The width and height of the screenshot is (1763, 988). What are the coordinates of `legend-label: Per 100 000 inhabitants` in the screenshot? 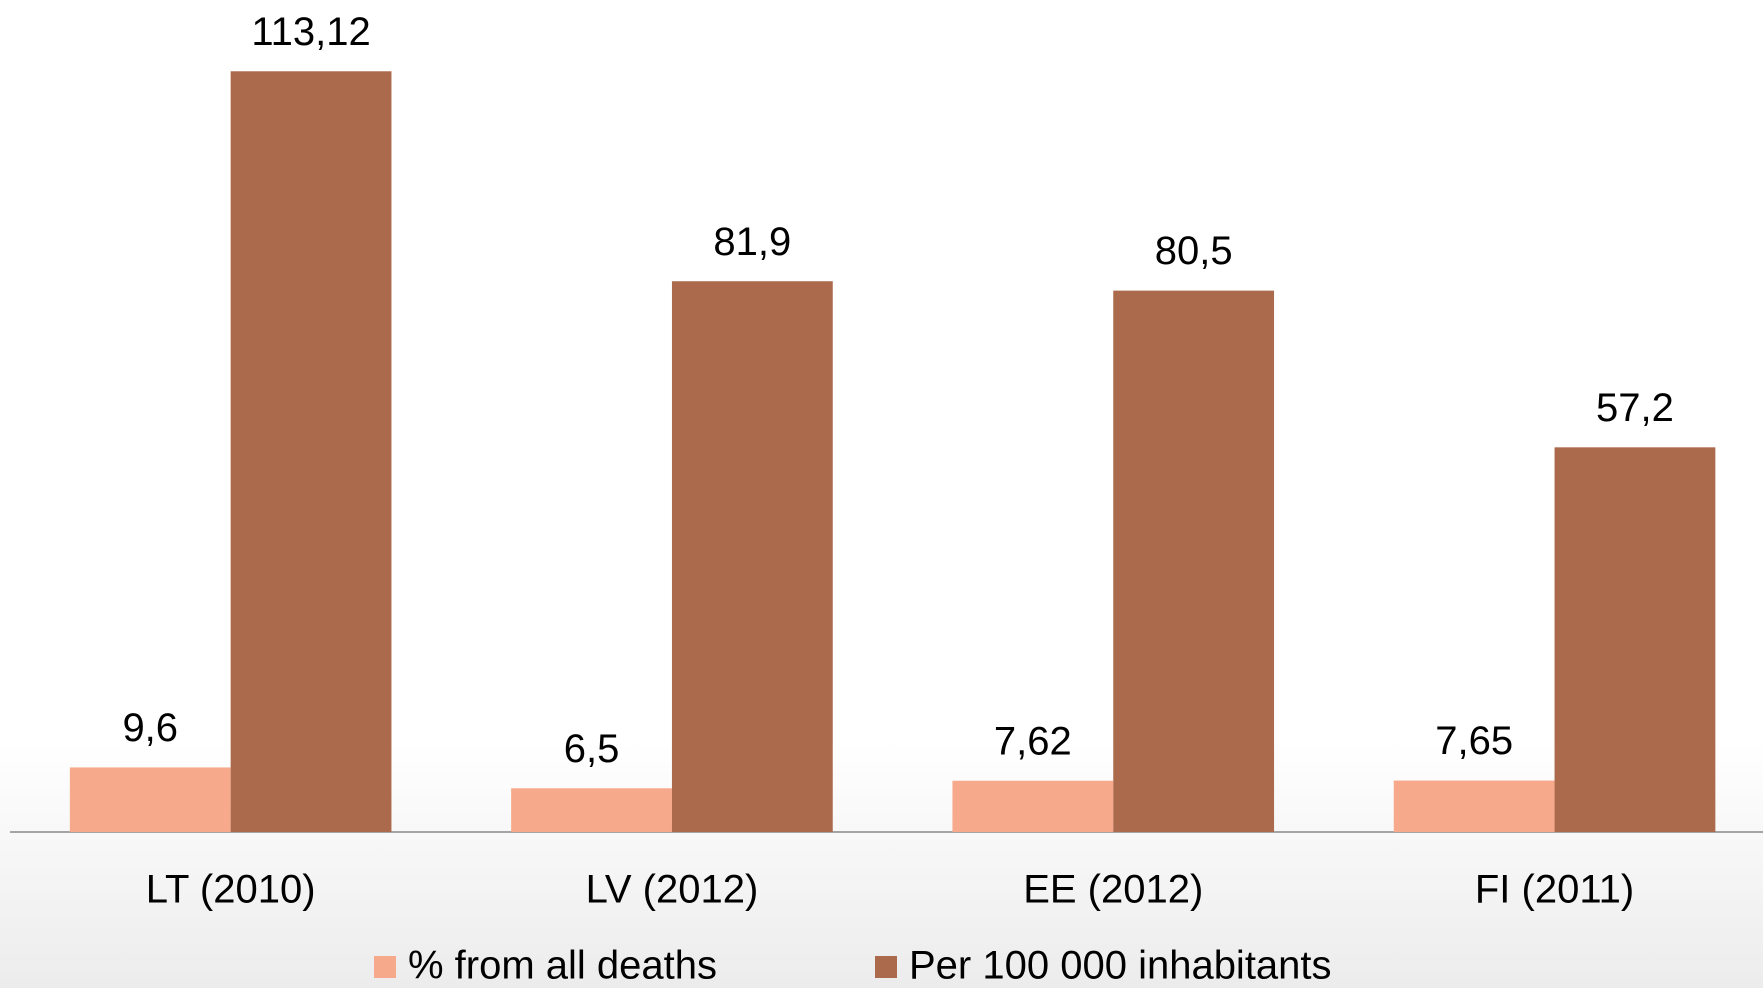 It's located at (1120, 966).